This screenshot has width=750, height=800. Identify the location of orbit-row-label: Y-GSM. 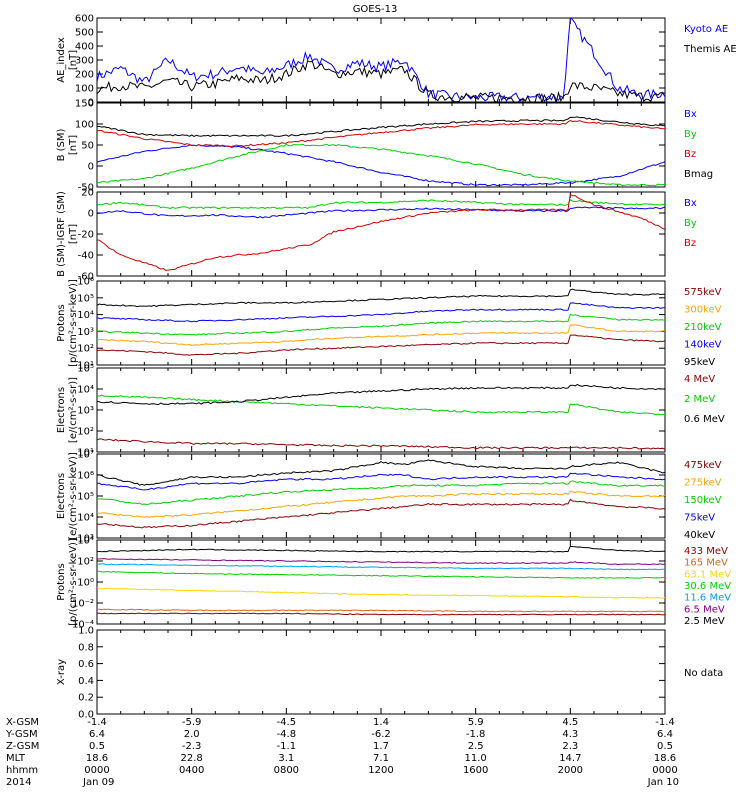
(21, 734).